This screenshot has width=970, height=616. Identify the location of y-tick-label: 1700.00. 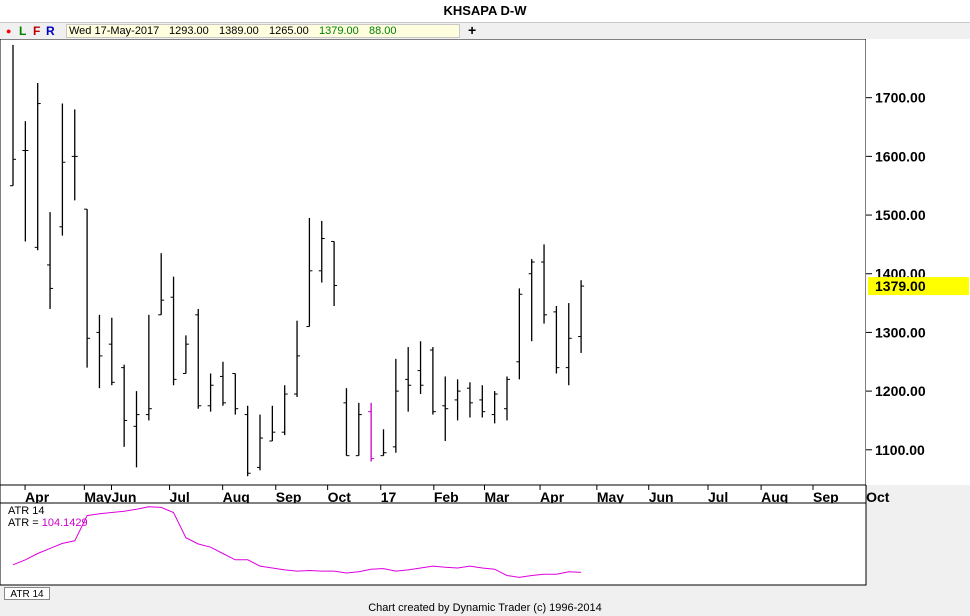
(900, 98).